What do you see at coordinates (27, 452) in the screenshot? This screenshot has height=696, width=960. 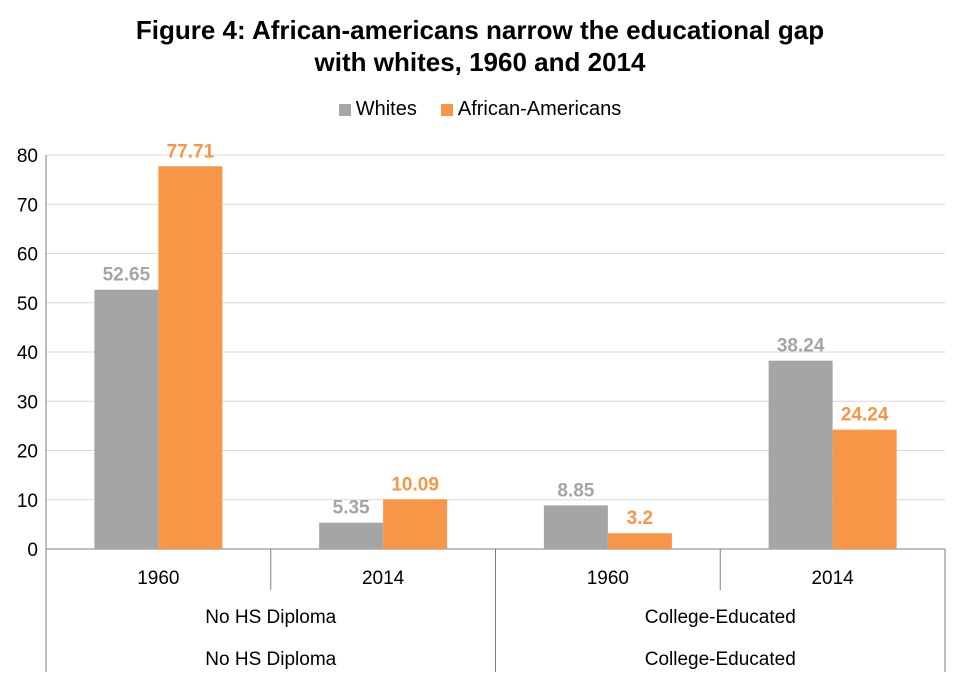 I see `y-tick-label: 20` at bounding box center [27, 452].